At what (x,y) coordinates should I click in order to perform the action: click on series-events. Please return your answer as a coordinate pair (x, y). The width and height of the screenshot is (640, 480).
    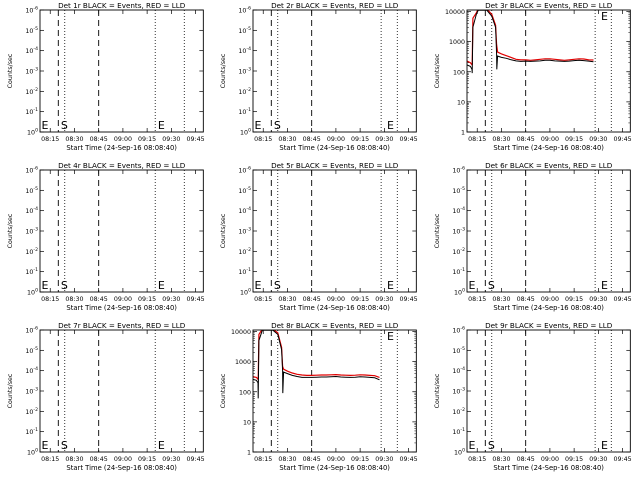
    Looking at the image, I should click on (530, 42).